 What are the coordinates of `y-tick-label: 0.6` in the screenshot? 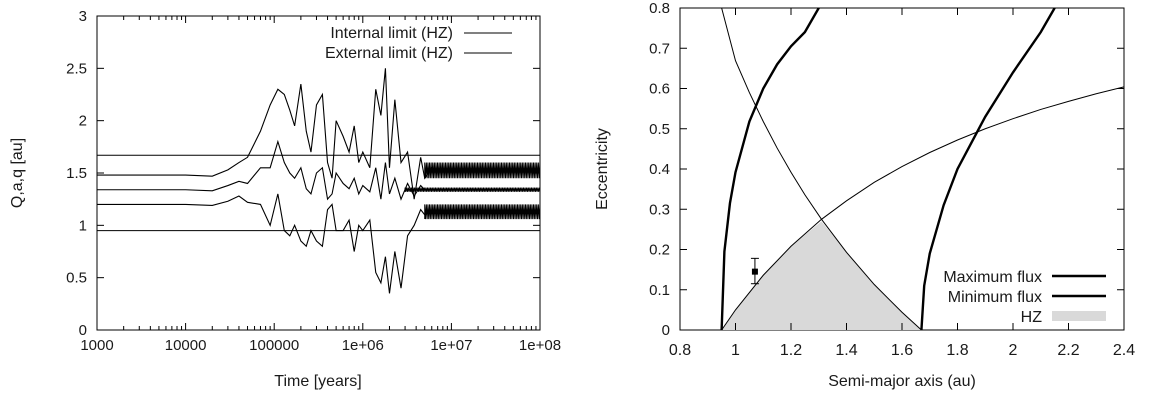 It's located at (659, 89).